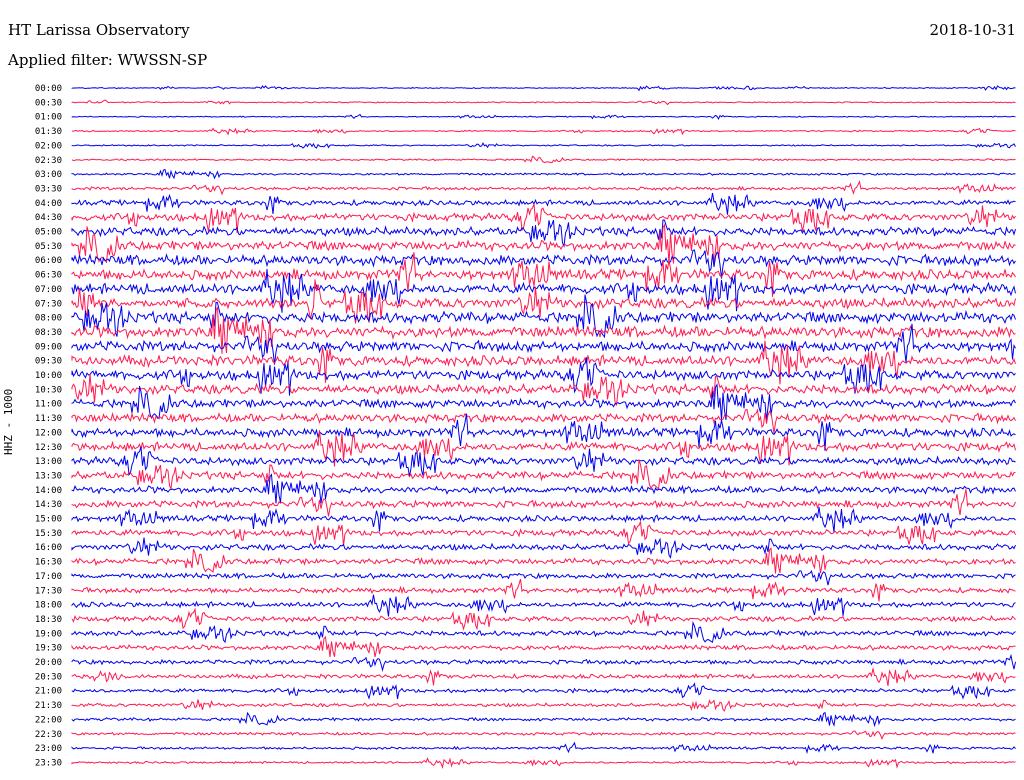  I want to click on time-tick-label: 09:30, so click(48, 362).